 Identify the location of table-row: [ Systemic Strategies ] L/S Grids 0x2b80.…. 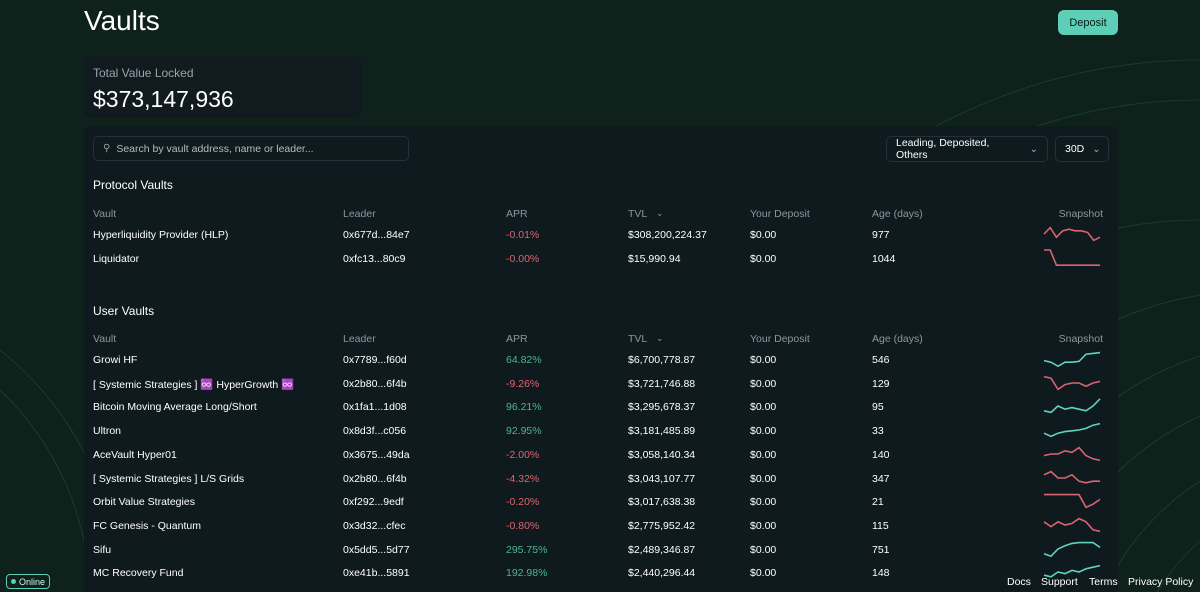
(601, 480).